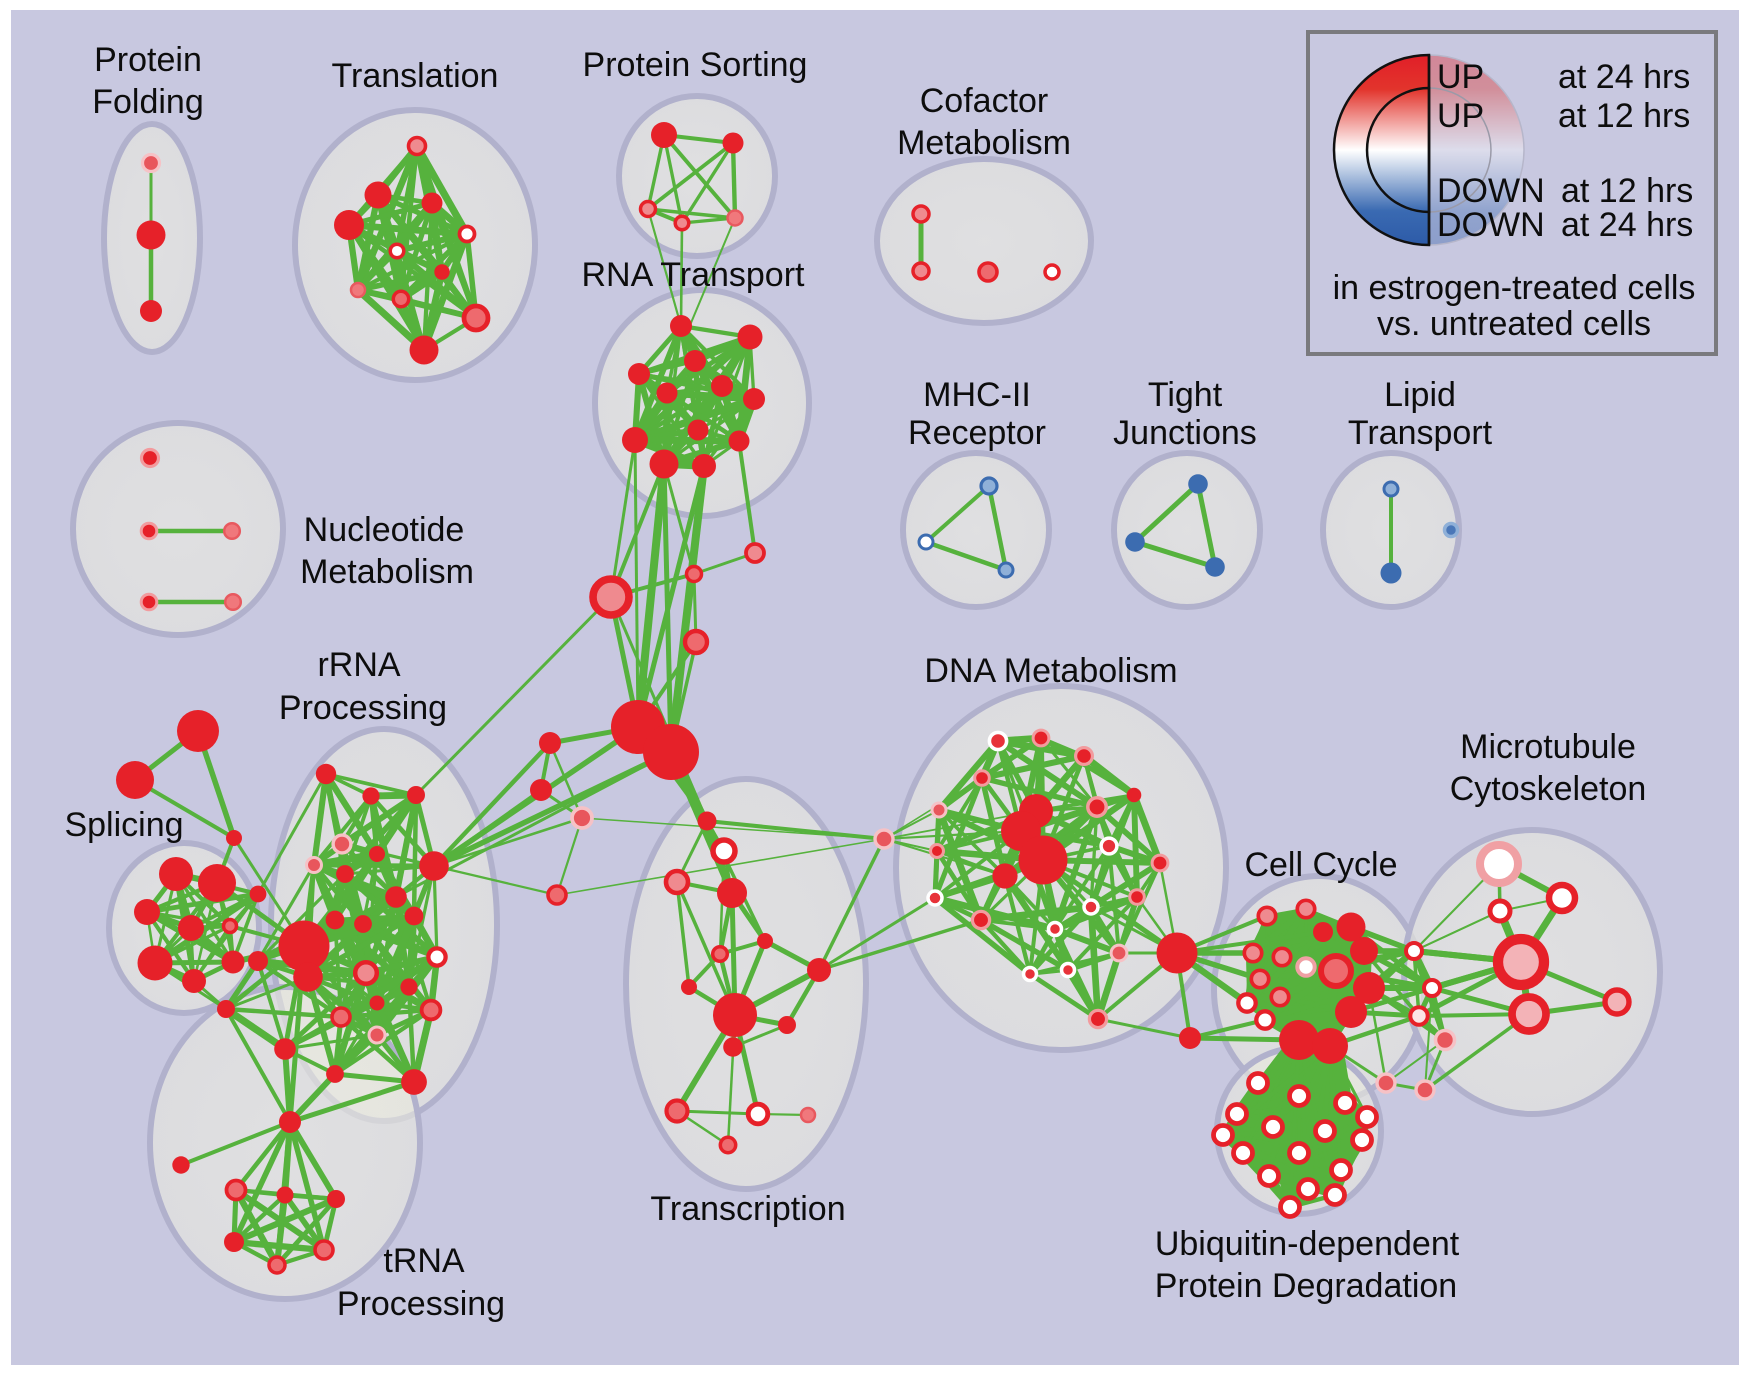 Image resolution: width=1750 pixels, height=1376 pixels. Describe the element at coordinates (1050, 671) in the screenshot. I see `svg-text: DNA Metabolism` at that location.